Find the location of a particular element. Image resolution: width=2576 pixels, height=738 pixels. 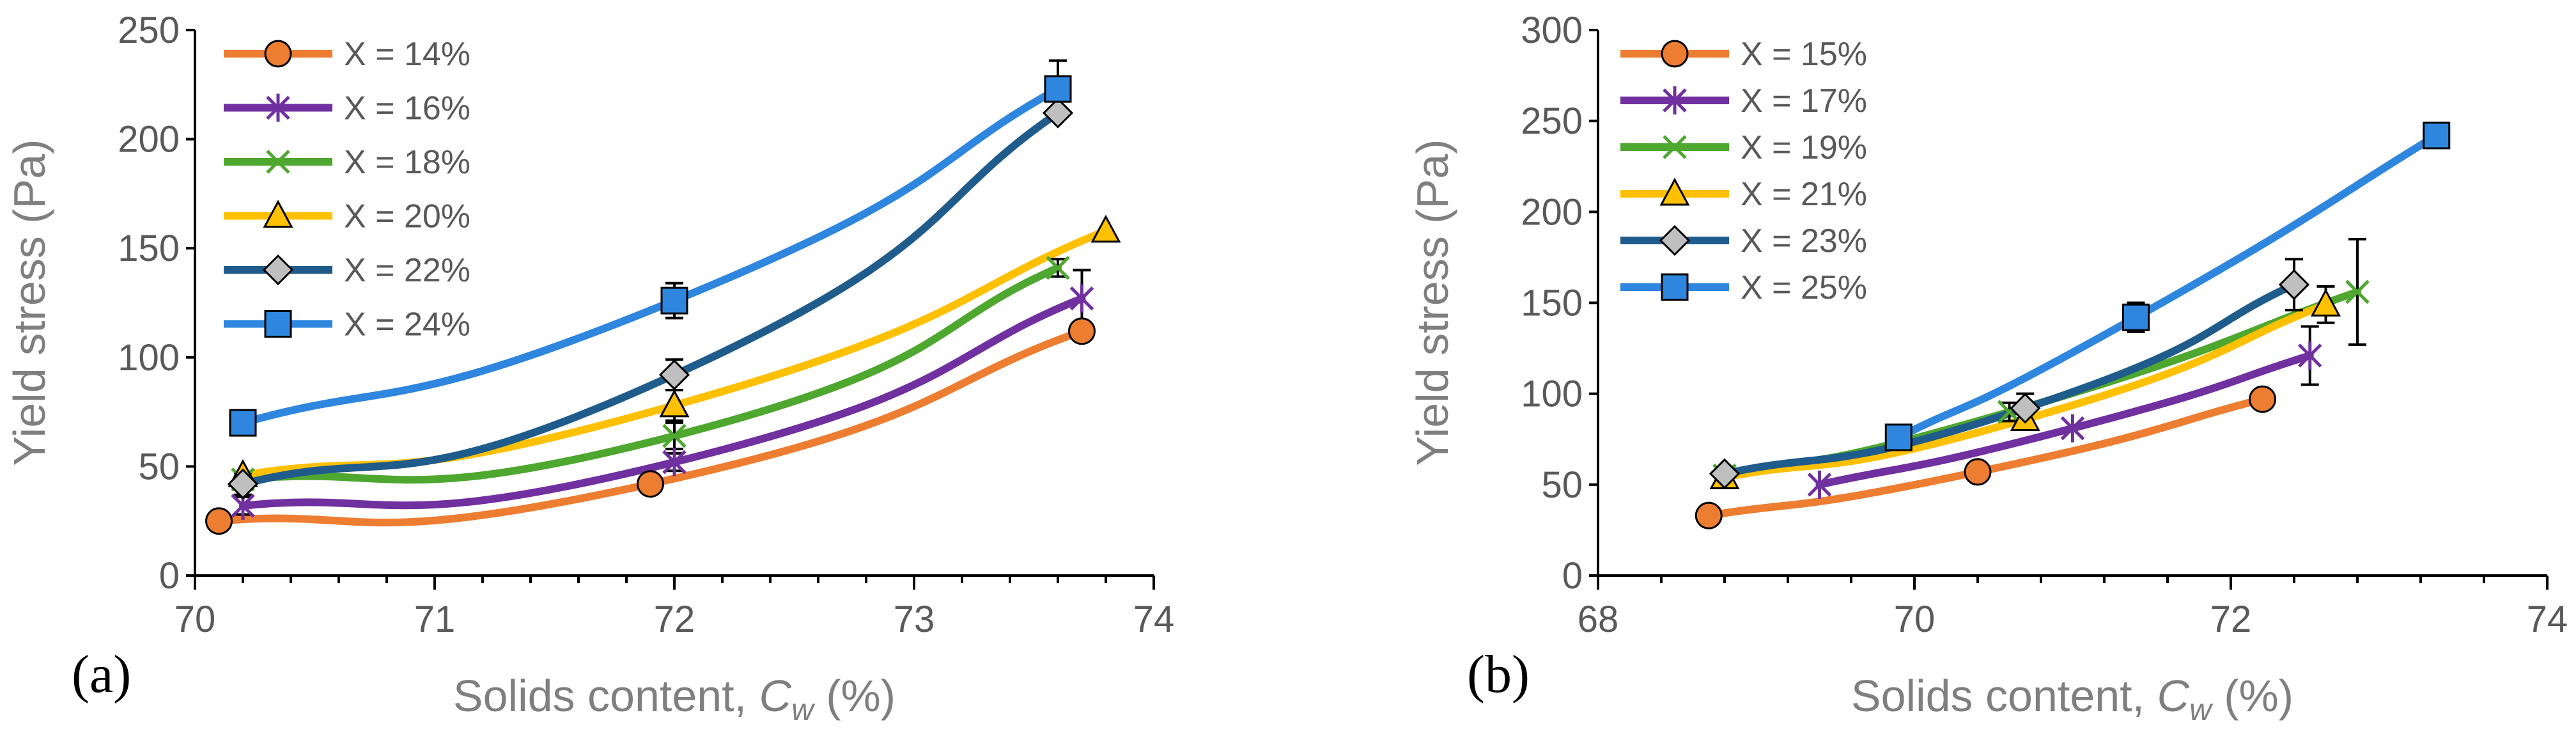

legend-entry-label: X = 24% is located at coordinates (407, 324).